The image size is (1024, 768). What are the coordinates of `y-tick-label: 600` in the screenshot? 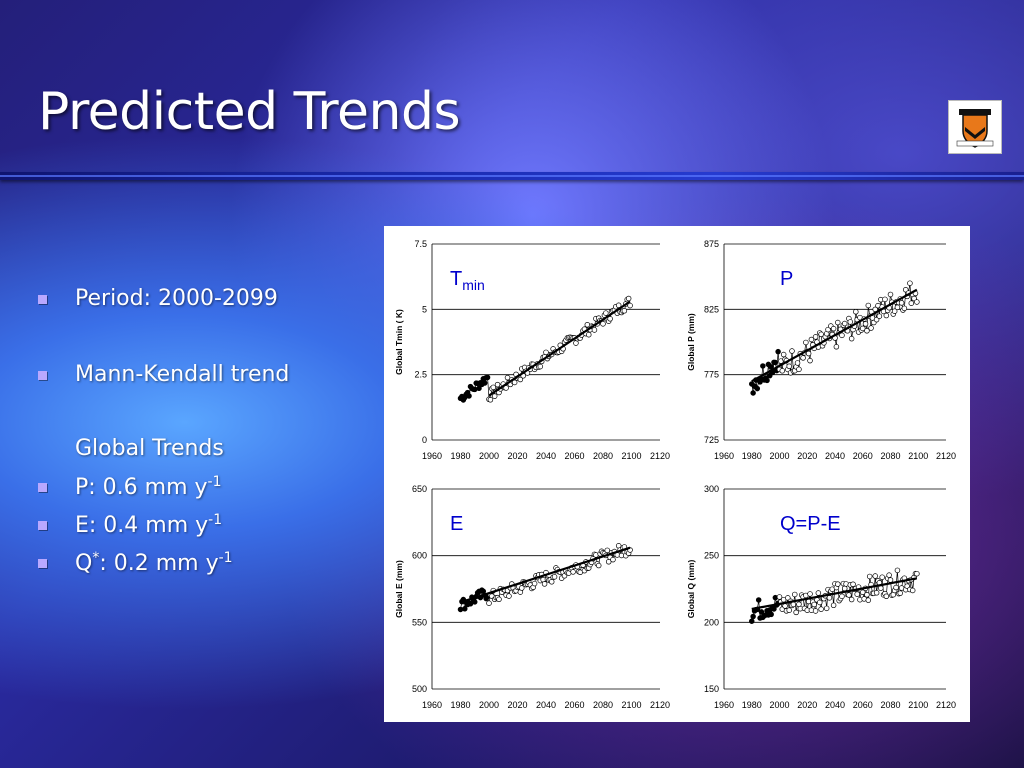 It's located at (419, 556).